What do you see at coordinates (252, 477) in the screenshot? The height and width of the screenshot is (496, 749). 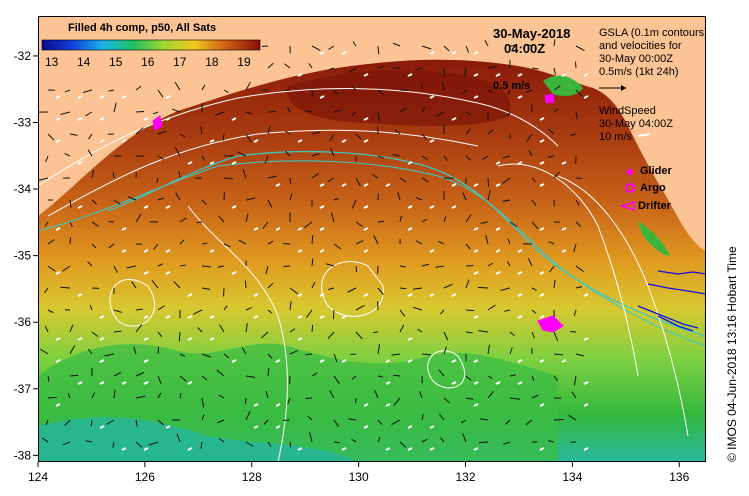 I see `lon-tick-label: 128` at bounding box center [252, 477].